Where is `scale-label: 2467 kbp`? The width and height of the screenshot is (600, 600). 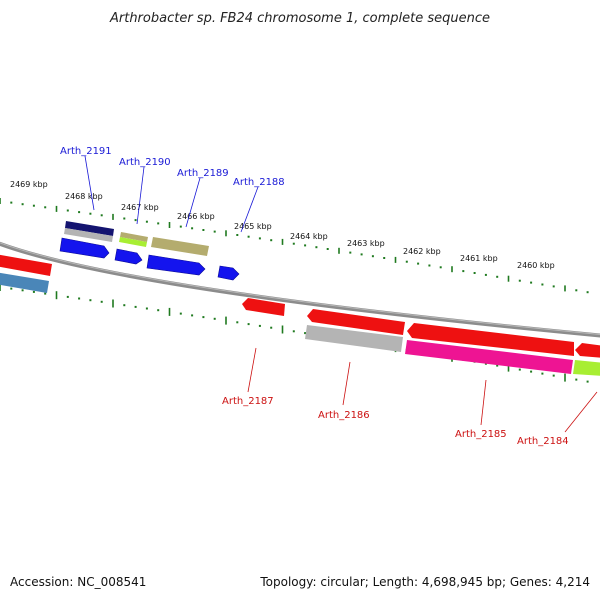
scale-label: 2467 kbp is located at coordinates (140, 207).